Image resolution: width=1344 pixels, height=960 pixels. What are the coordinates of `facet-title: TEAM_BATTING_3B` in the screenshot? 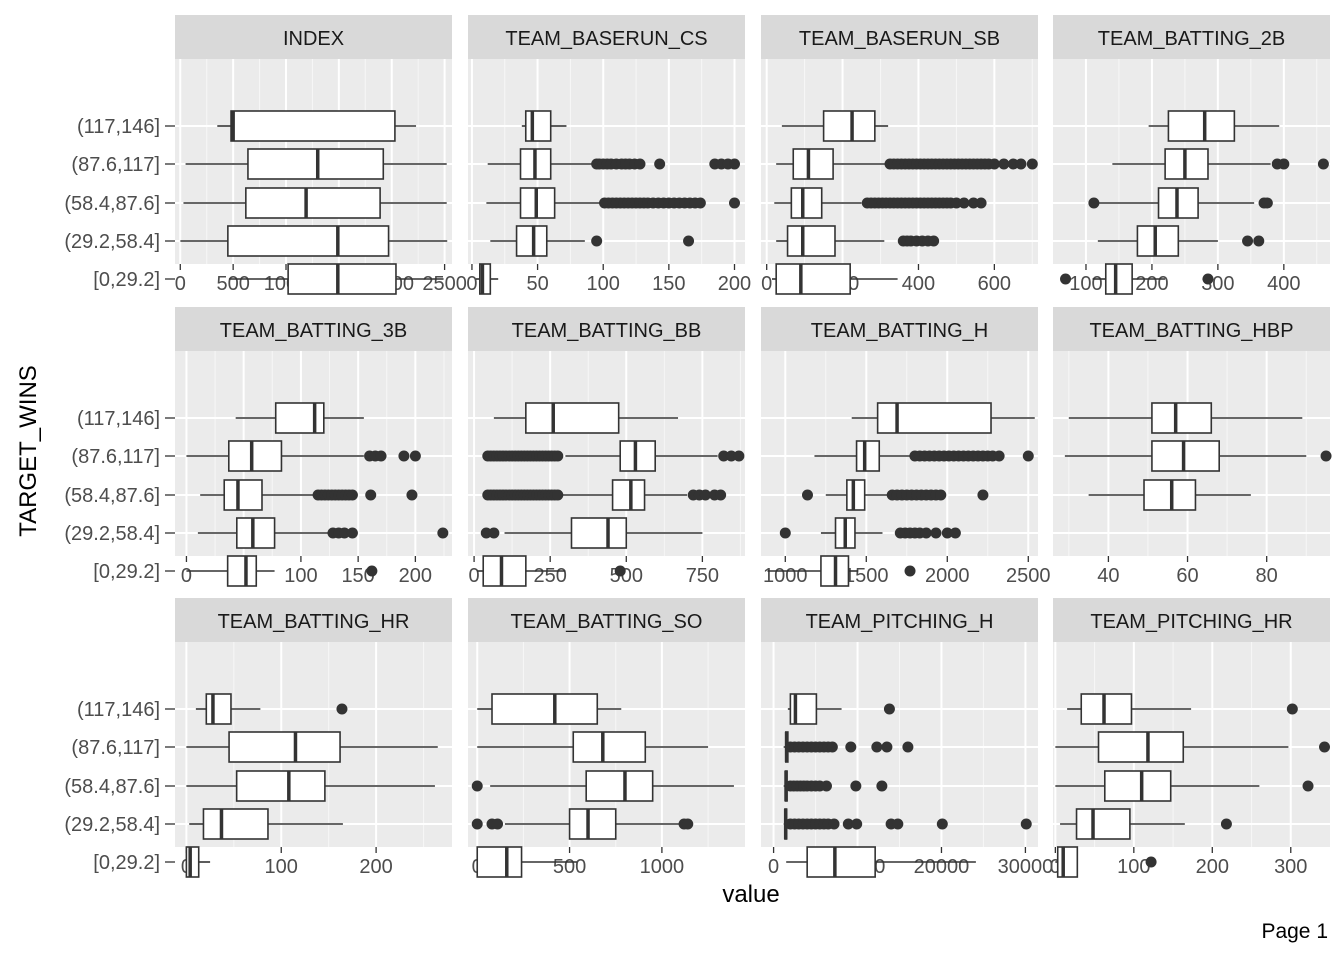 It's located at (313, 331).